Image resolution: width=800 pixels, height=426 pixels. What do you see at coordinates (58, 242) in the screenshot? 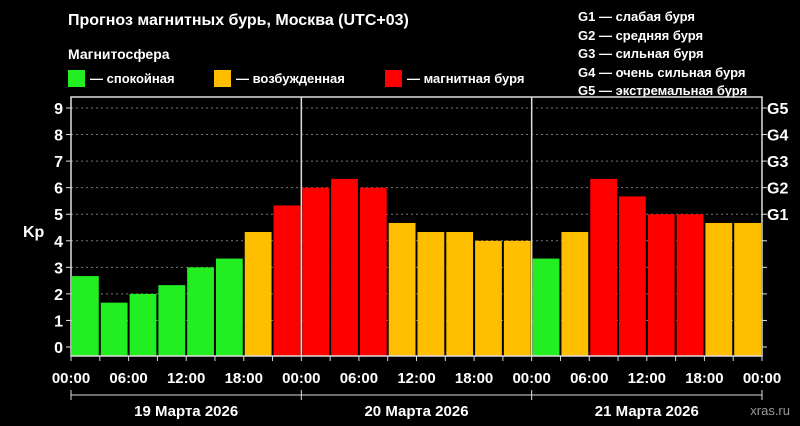
I see `y-tick-label: 4` at bounding box center [58, 242].